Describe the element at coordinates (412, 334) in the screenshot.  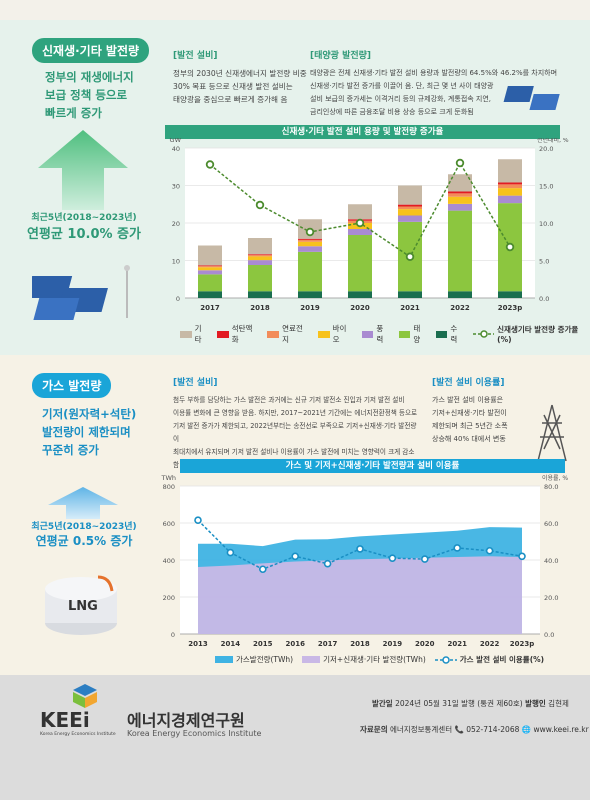
I see `legend-item: 태양` at that location.